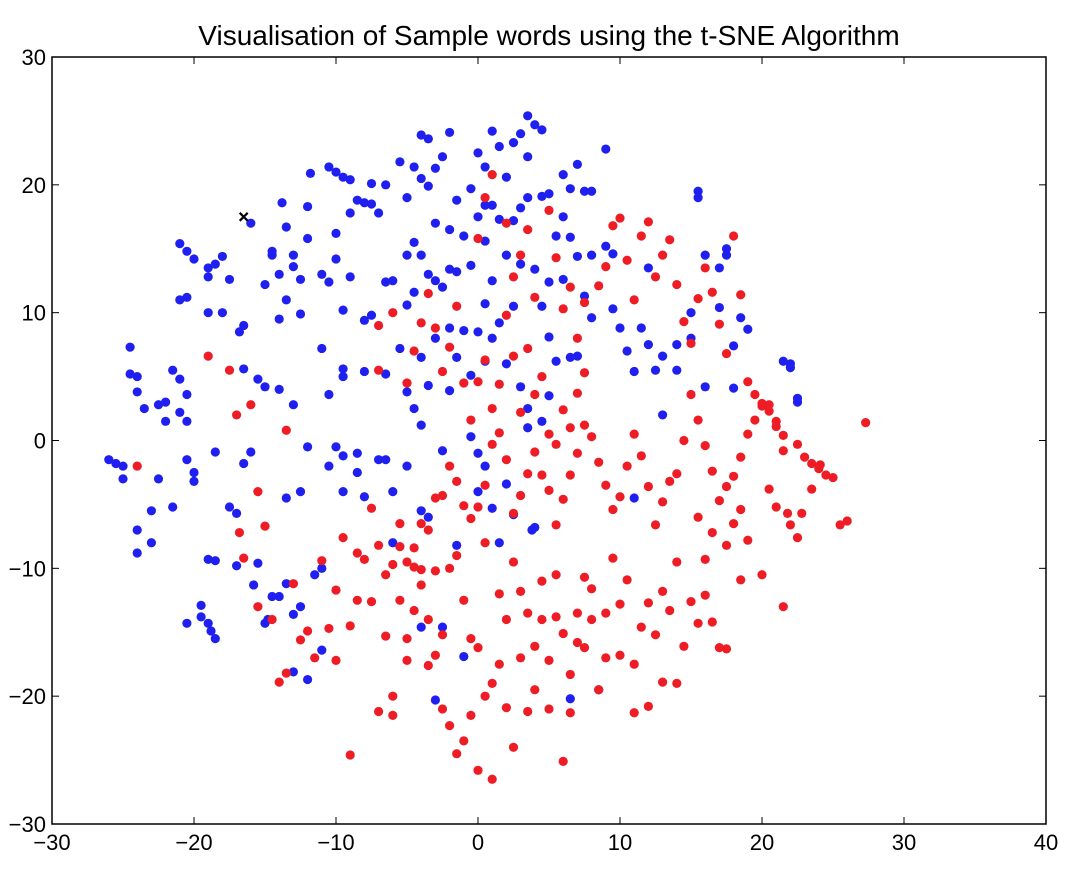  What do you see at coordinates (27, 696) in the screenshot?
I see `y-tick-label: −20` at bounding box center [27, 696].